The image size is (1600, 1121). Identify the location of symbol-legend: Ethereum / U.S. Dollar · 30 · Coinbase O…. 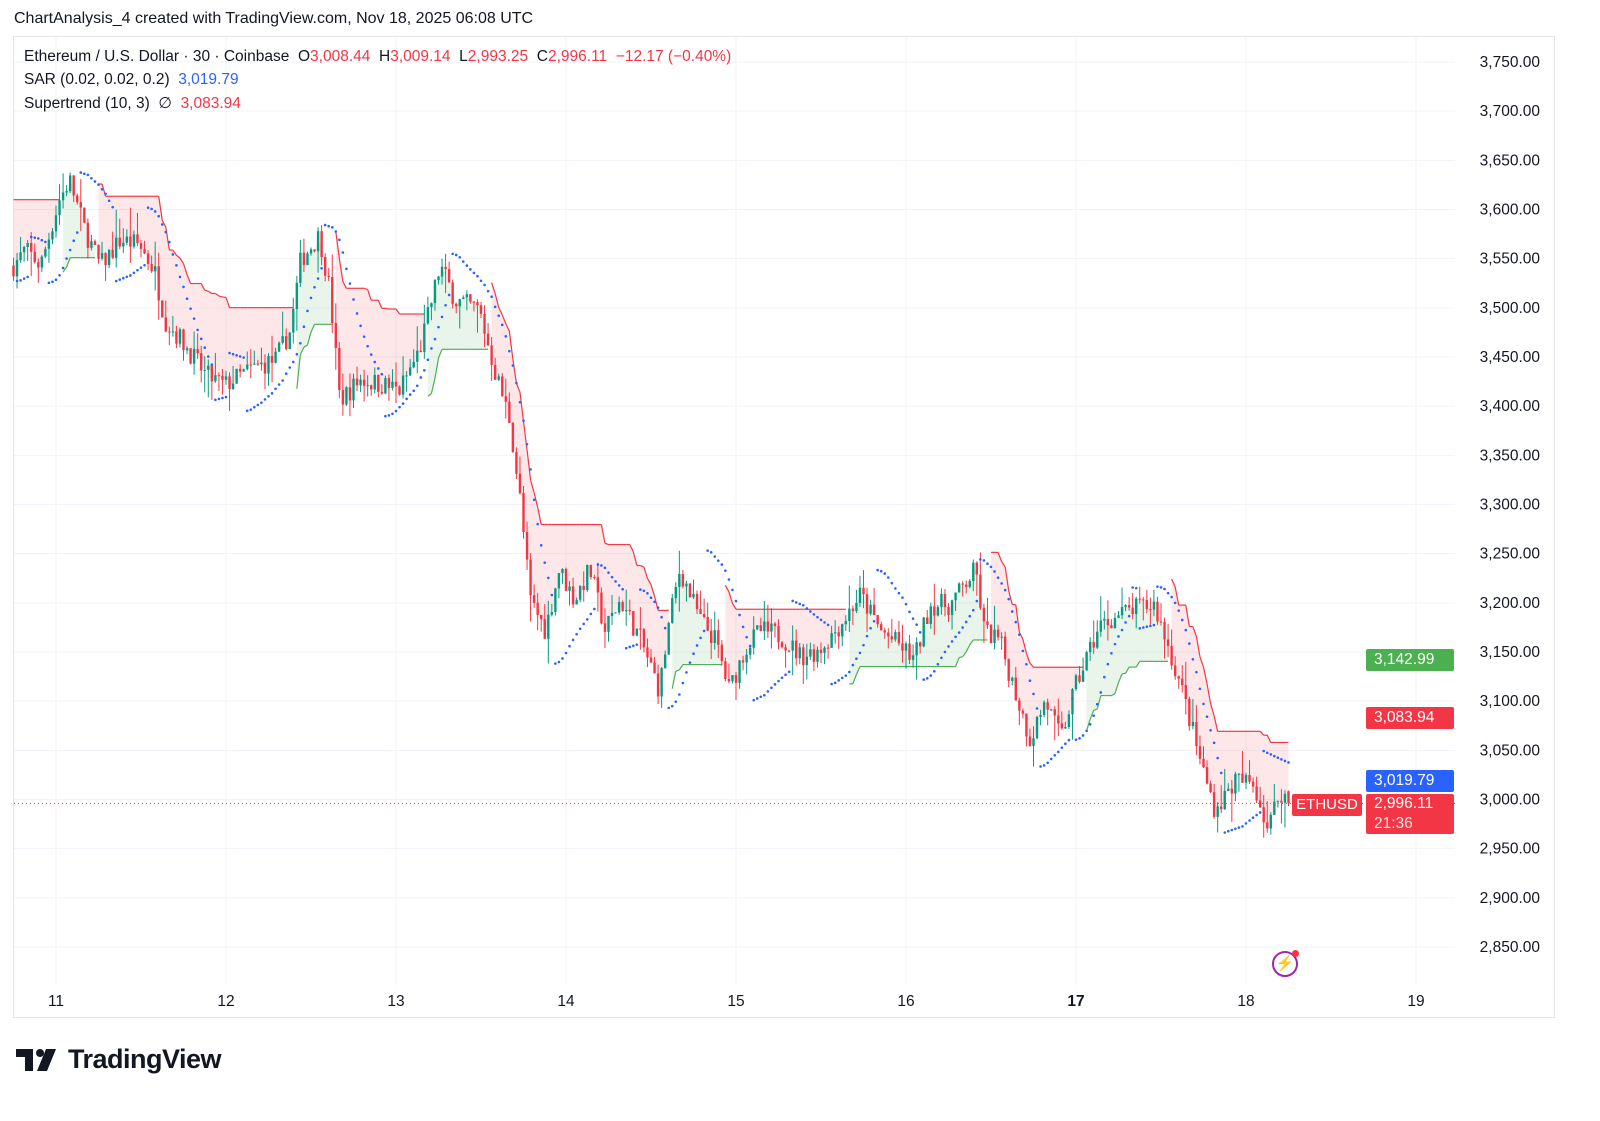
(377, 57).